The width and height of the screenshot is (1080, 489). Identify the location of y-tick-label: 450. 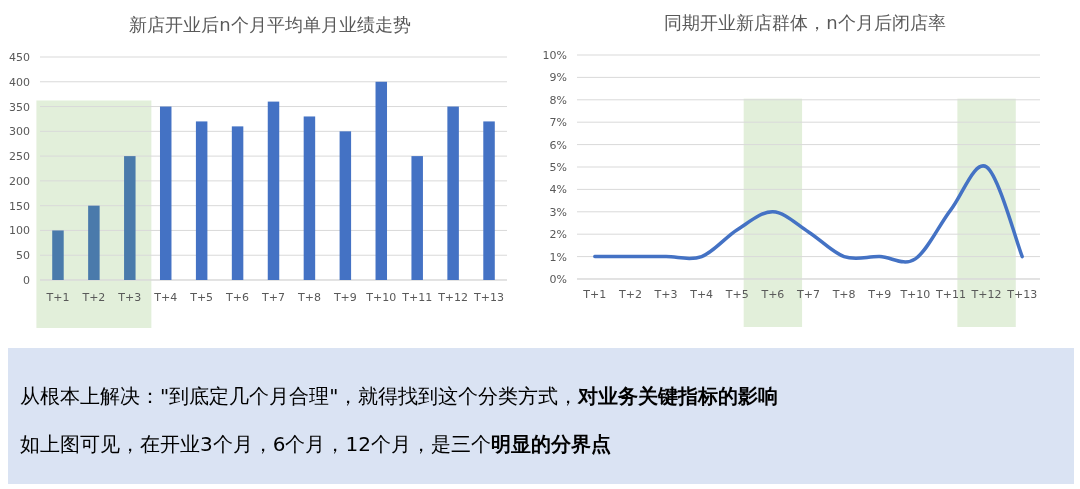
(19, 57).